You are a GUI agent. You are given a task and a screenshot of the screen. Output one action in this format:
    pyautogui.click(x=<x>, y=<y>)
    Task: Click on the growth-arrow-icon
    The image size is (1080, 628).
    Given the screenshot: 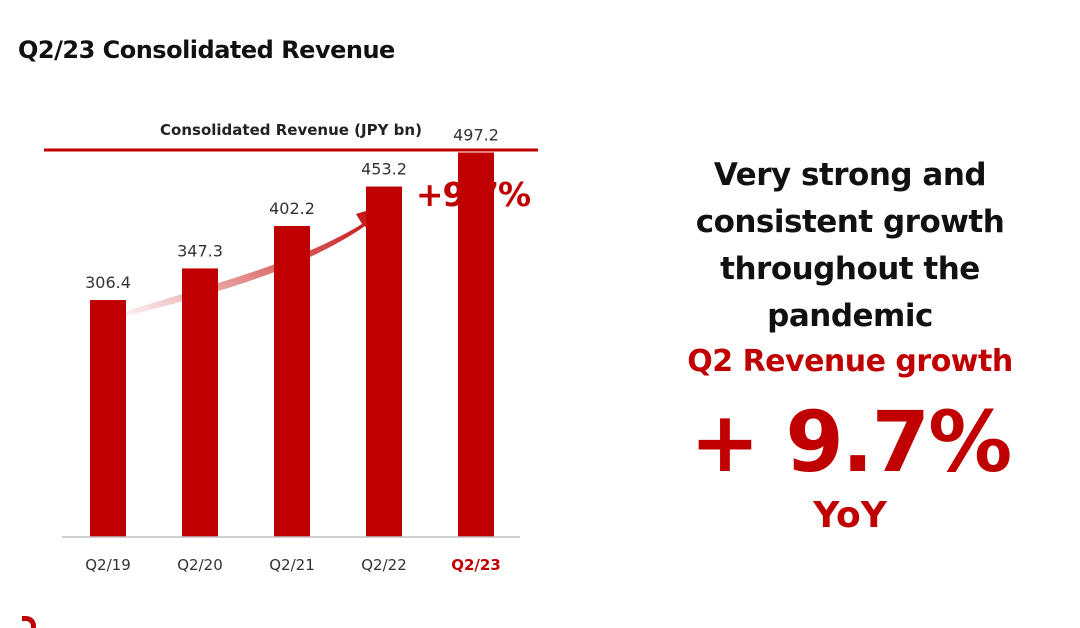 What is the action you would take?
    pyautogui.click(x=251, y=261)
    